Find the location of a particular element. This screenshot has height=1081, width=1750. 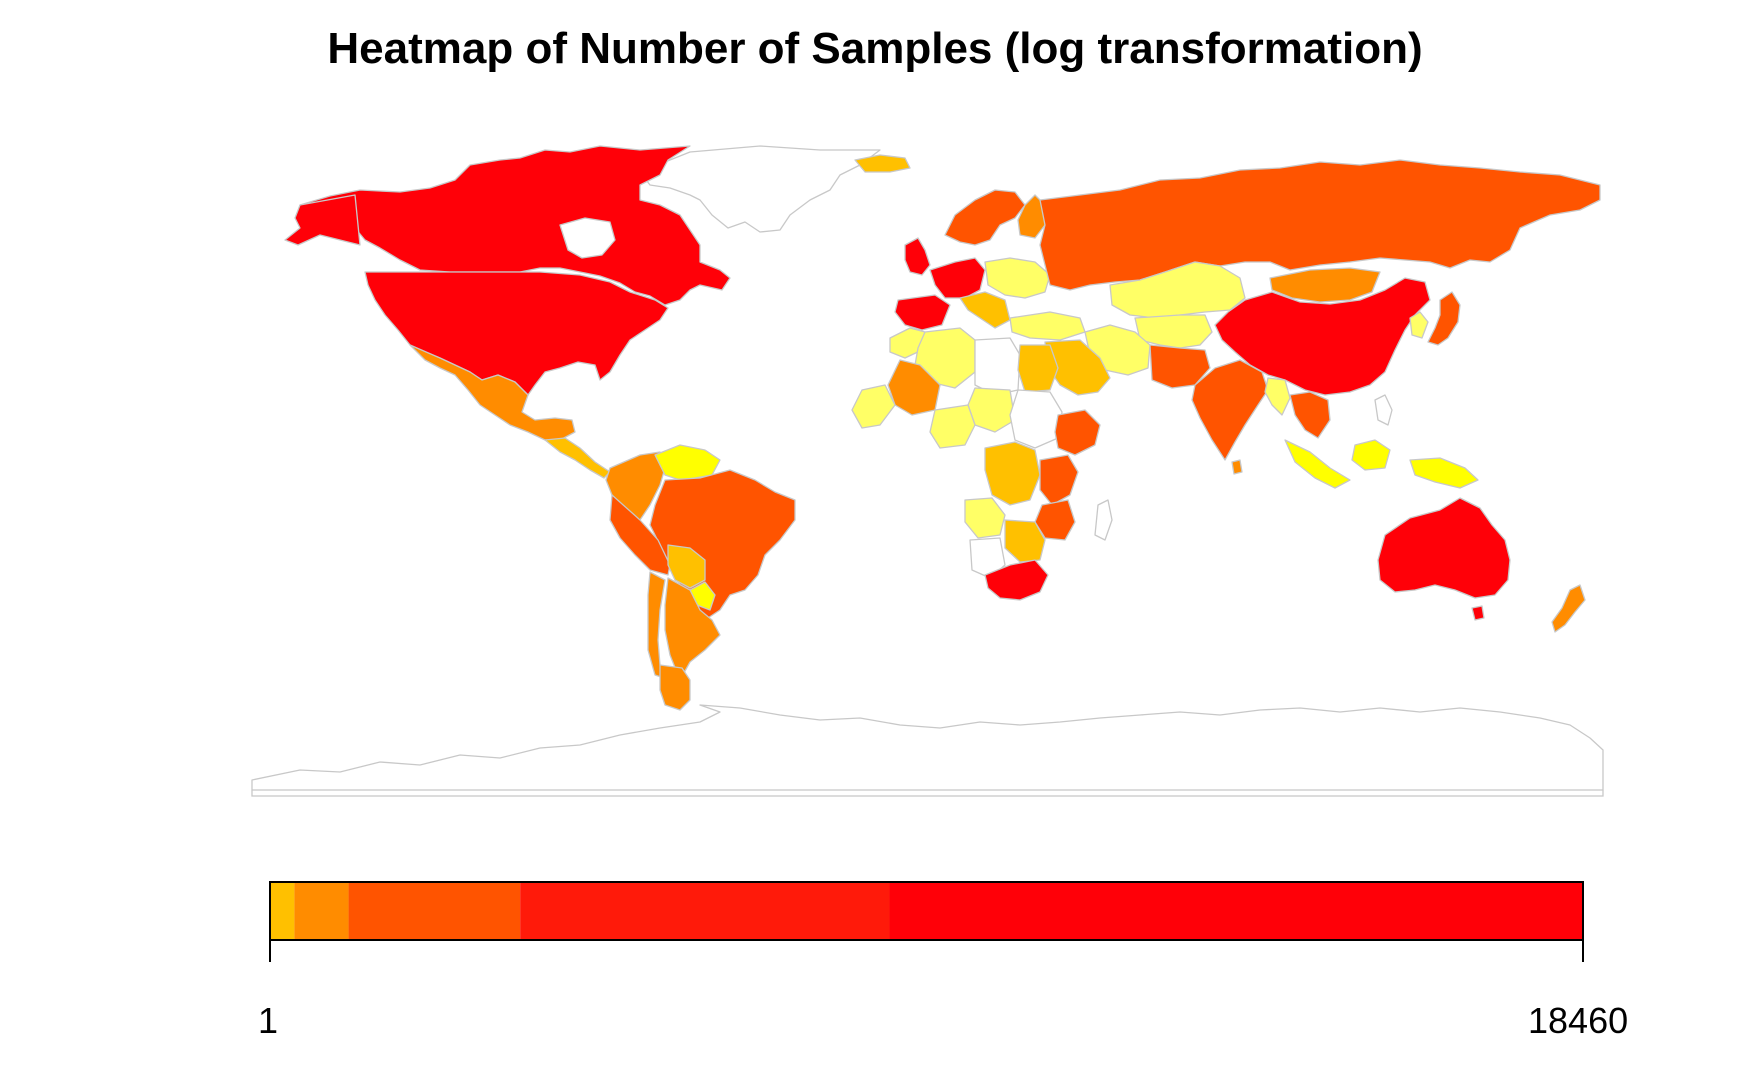

region-spain is located at coordinates (922, 312).